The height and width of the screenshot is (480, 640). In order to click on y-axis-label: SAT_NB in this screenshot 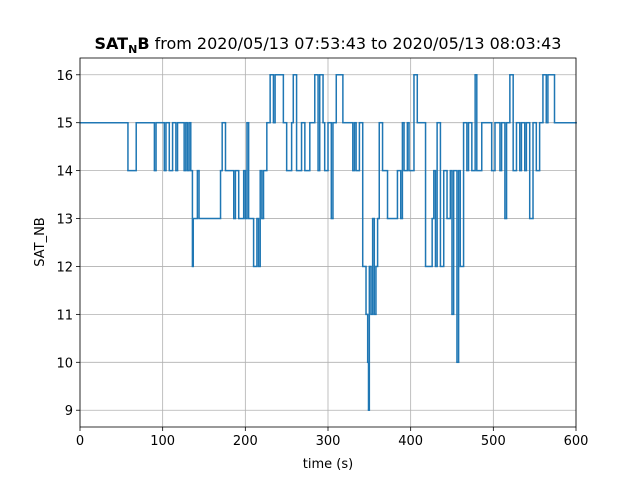, I will do `click(40, 241)`.